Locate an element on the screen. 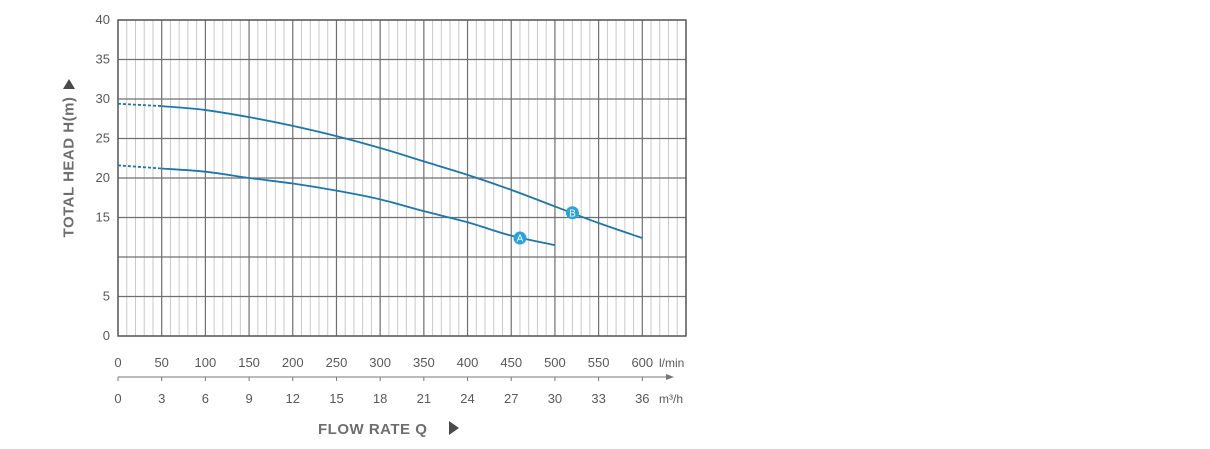 This screenshot has width=1210, height=449. x-tick-label-lmin: 500 is located at coordinates (555, 362).